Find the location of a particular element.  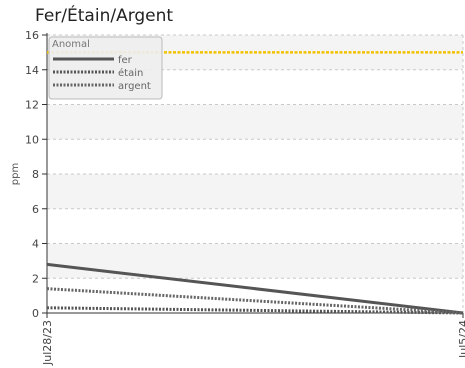

legend-label-argent: argent is located at coordinates (134, 86).